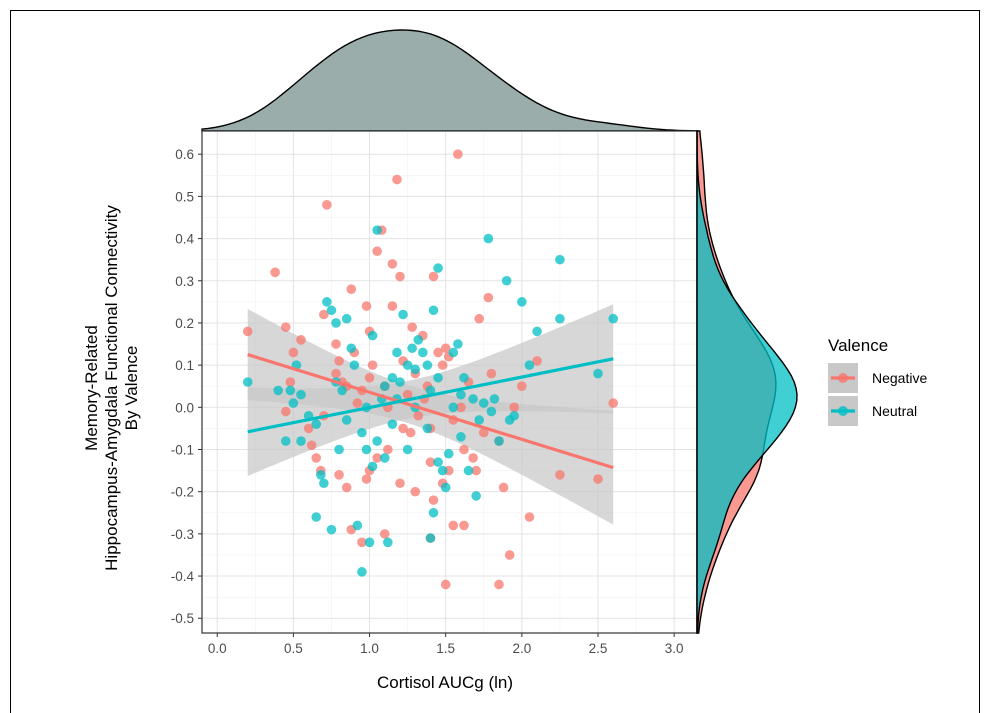 The width and height of the screenshot is (990, 713). I want to click on x-axis-title: Cortisol AUCg (ln), so click(445, 682).